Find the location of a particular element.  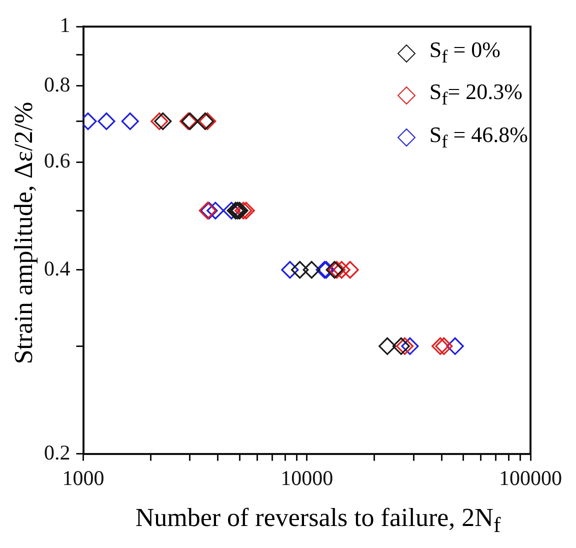

legend-label: S$_{f}$ = 0% is located at coordinates (464, 52).